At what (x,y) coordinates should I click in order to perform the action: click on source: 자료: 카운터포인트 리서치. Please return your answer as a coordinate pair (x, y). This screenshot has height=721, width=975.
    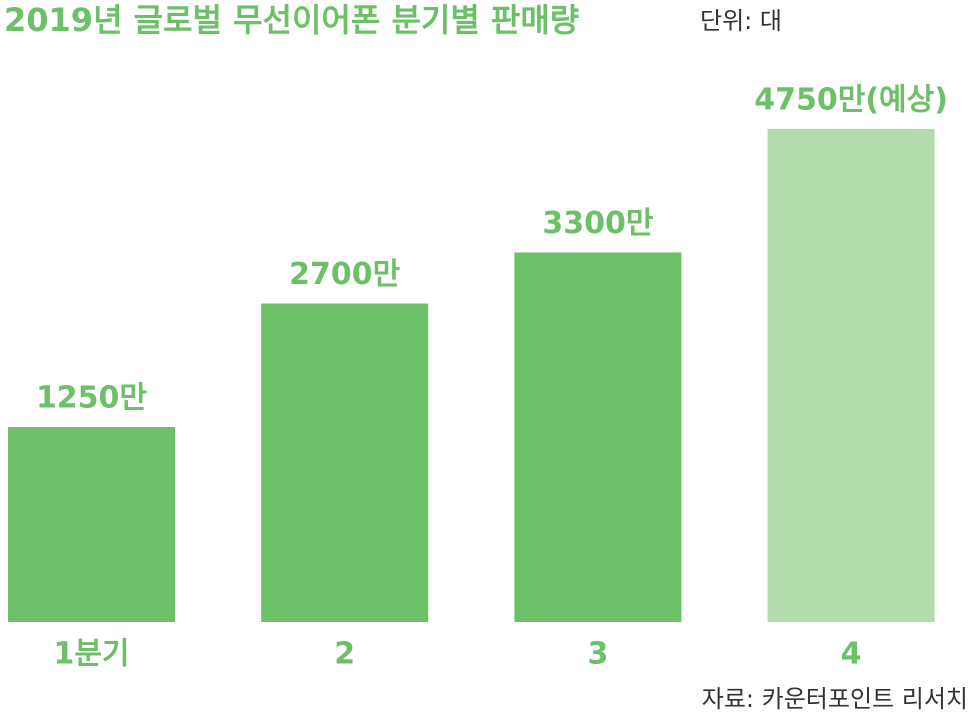
    Looking at the image, I should click on (835, 699).